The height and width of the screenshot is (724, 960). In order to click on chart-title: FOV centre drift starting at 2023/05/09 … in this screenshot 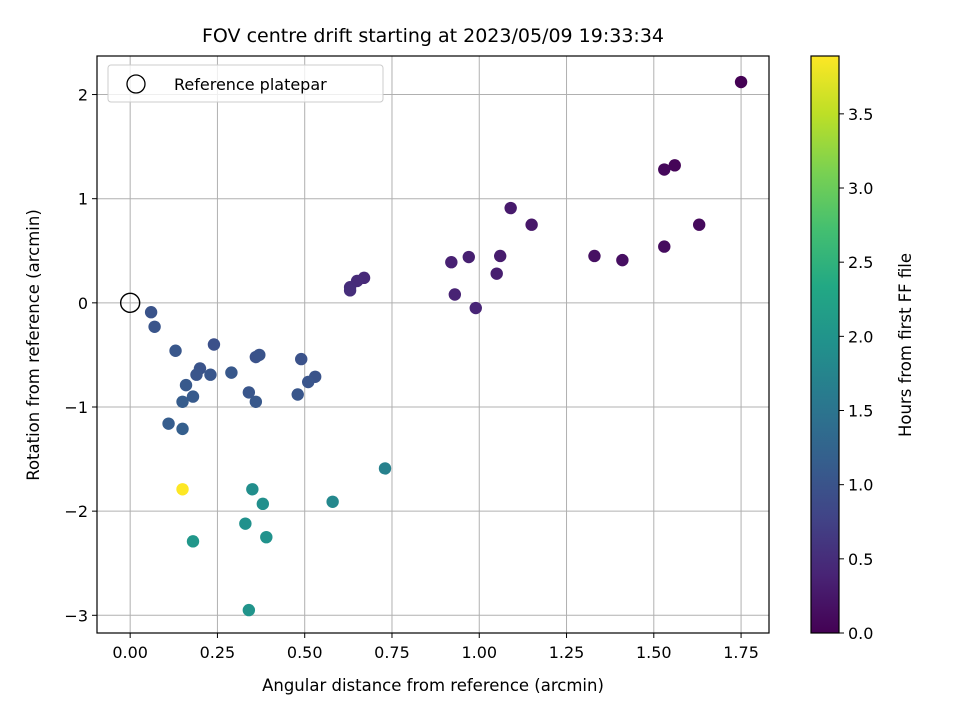, I will do `click(433, 36)`.